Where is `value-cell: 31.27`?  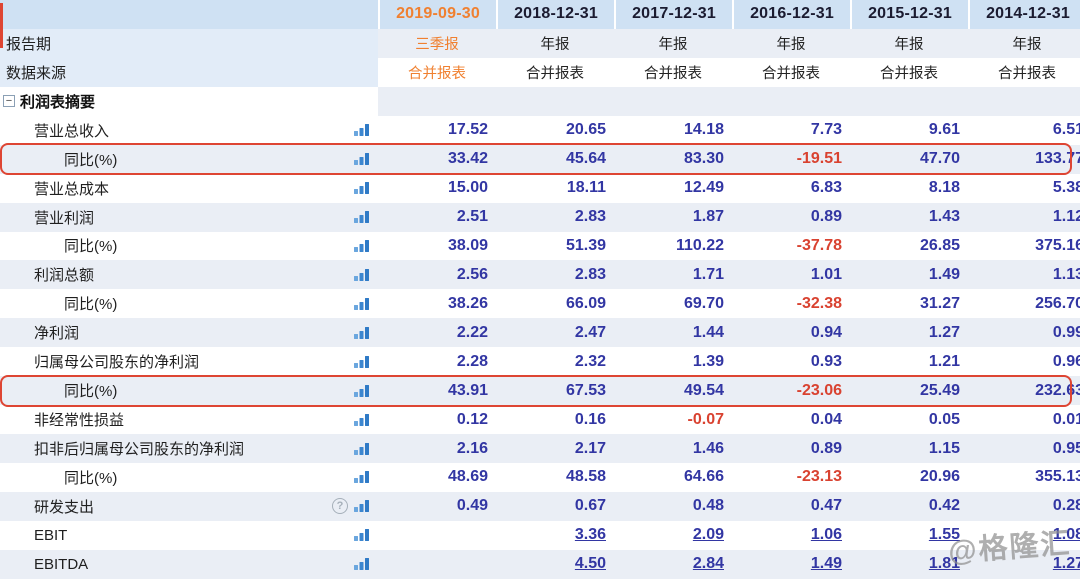 value-cell: 31.27 is located at coordinates (909, 303).